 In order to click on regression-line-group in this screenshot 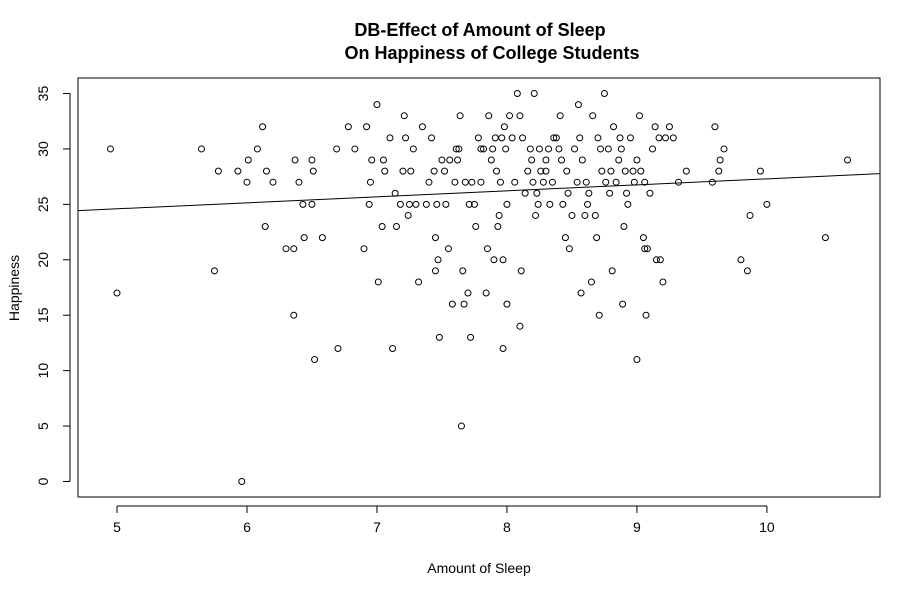, I will do `click(479, 192)`.